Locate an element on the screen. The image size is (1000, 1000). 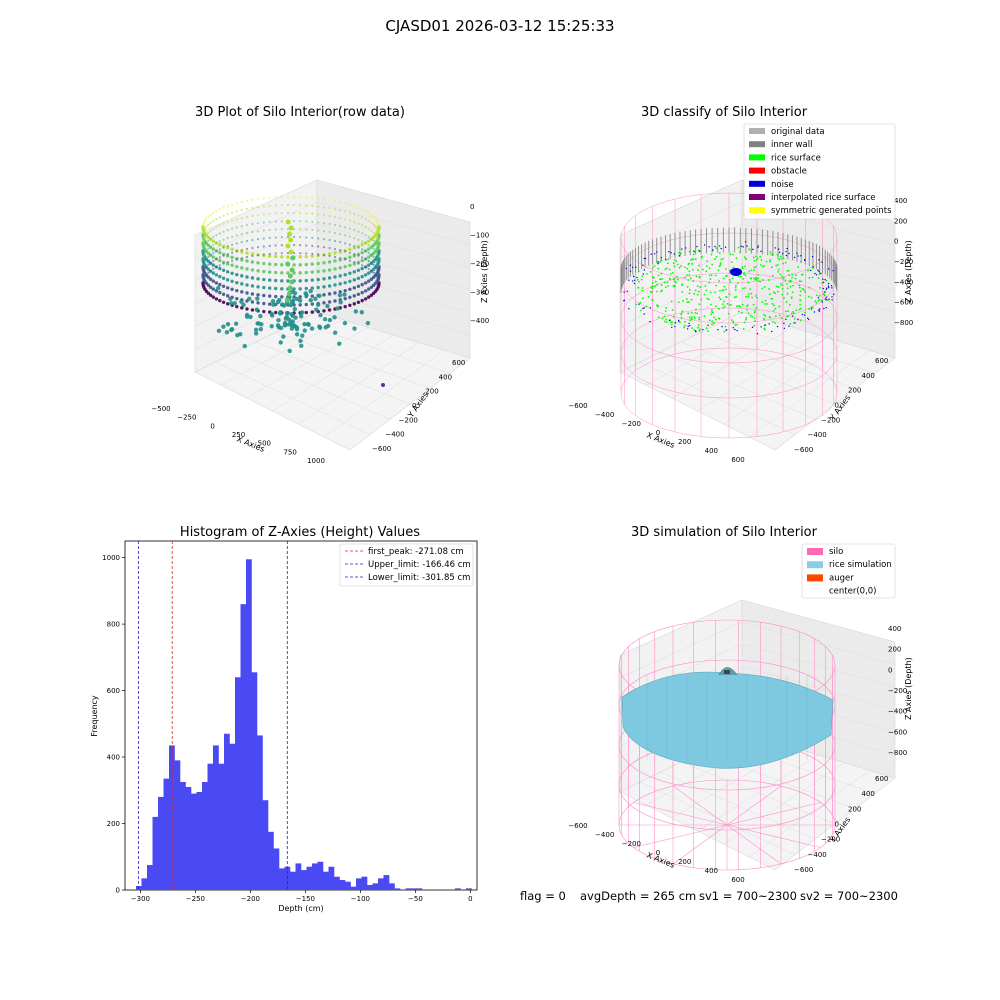
classify-z-tick: 0 is located at coordinates (896, 242).